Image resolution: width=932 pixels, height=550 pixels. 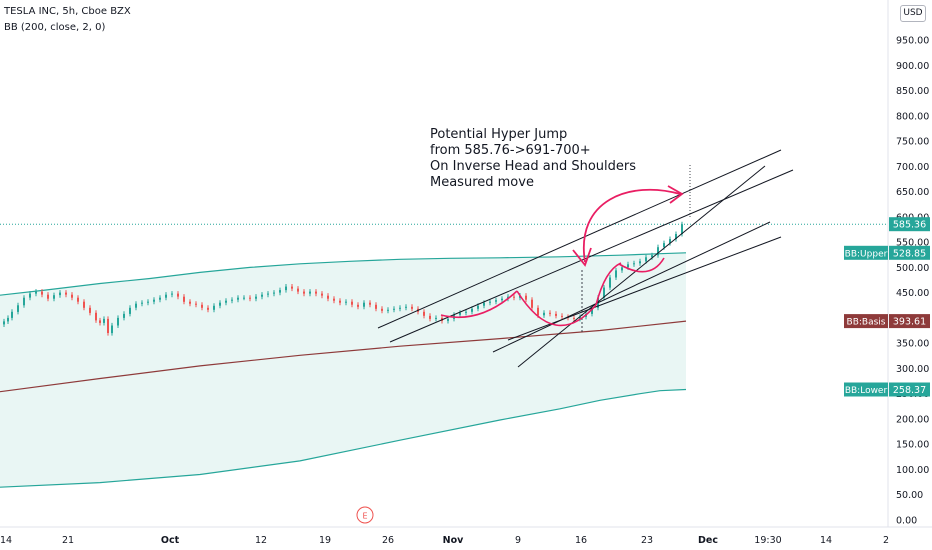 What do you see at coordinates (912, 344) in the screenshot?
I see `y-tick-label: 350.00` at bounding box center [912, 344].